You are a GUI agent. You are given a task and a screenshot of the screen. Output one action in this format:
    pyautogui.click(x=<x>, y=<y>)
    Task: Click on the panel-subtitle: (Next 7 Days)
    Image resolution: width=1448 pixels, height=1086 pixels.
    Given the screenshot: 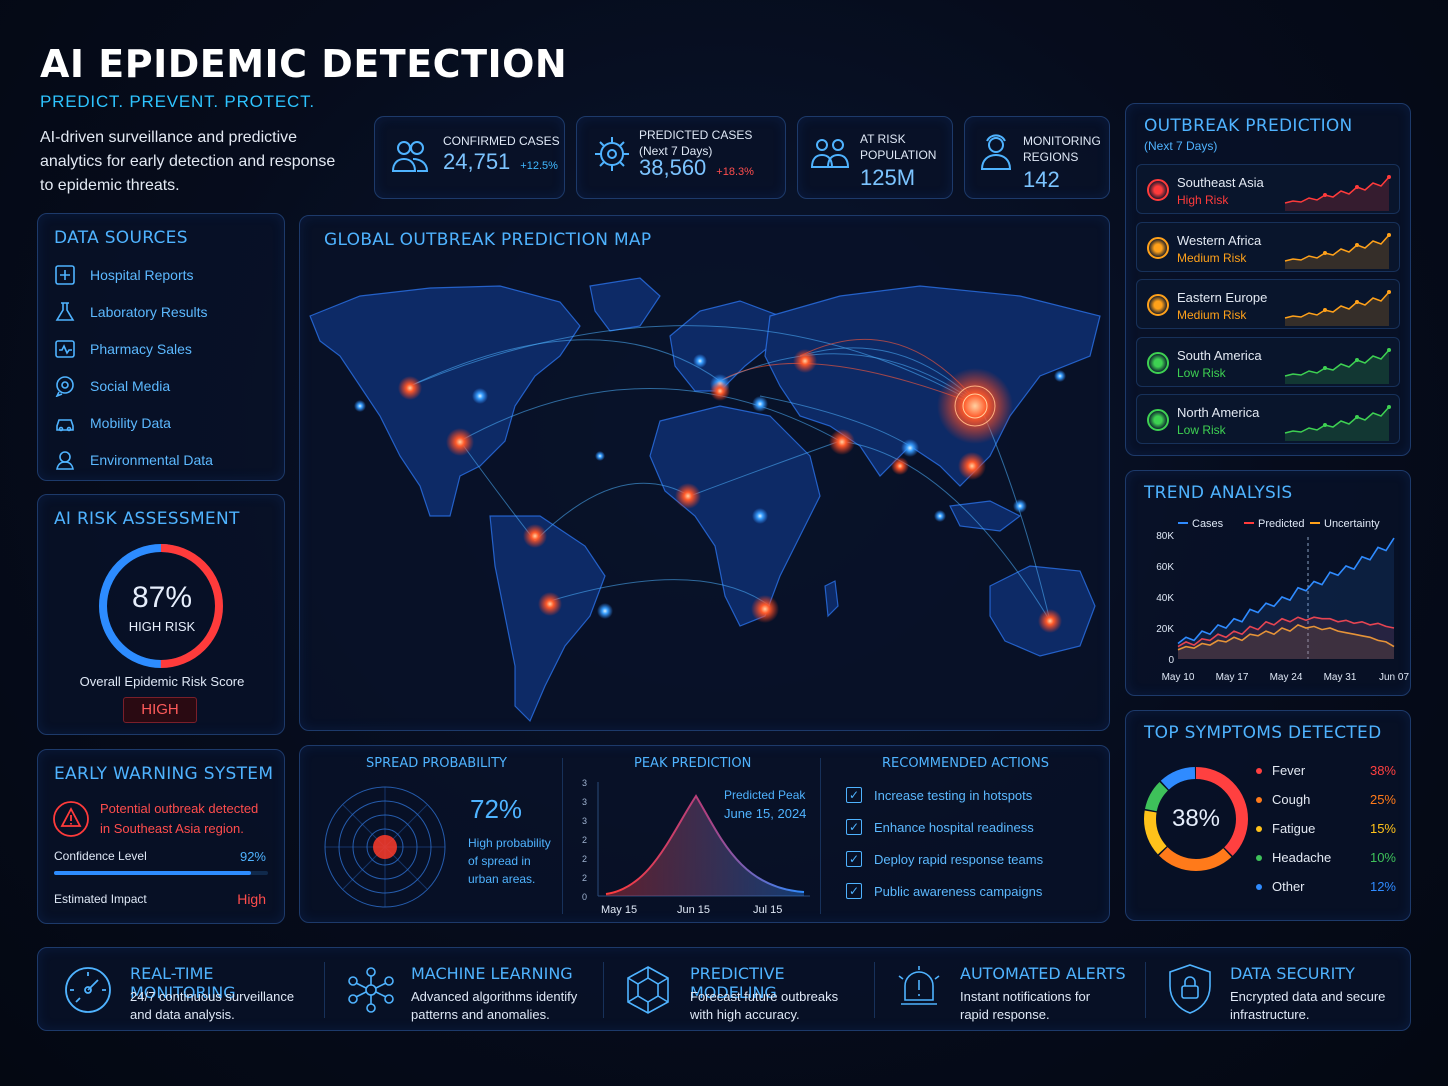 What is the action you would take?
    pyautogui.click(x=1181, y=146)
    